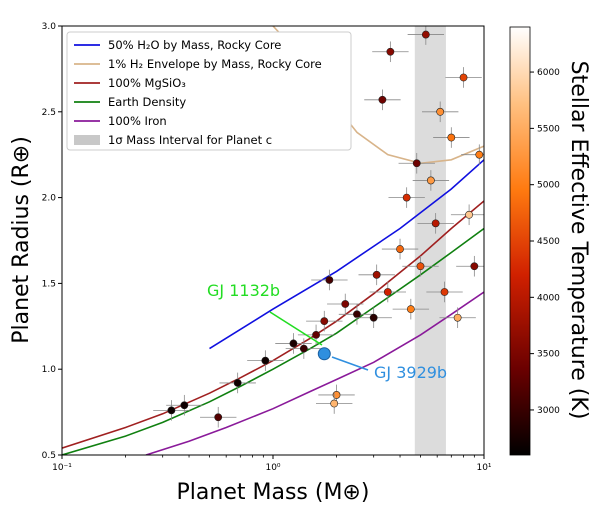 The height and width of the screenshot is (521, 600). I want to click on legend-swatch, so click(87, 140).